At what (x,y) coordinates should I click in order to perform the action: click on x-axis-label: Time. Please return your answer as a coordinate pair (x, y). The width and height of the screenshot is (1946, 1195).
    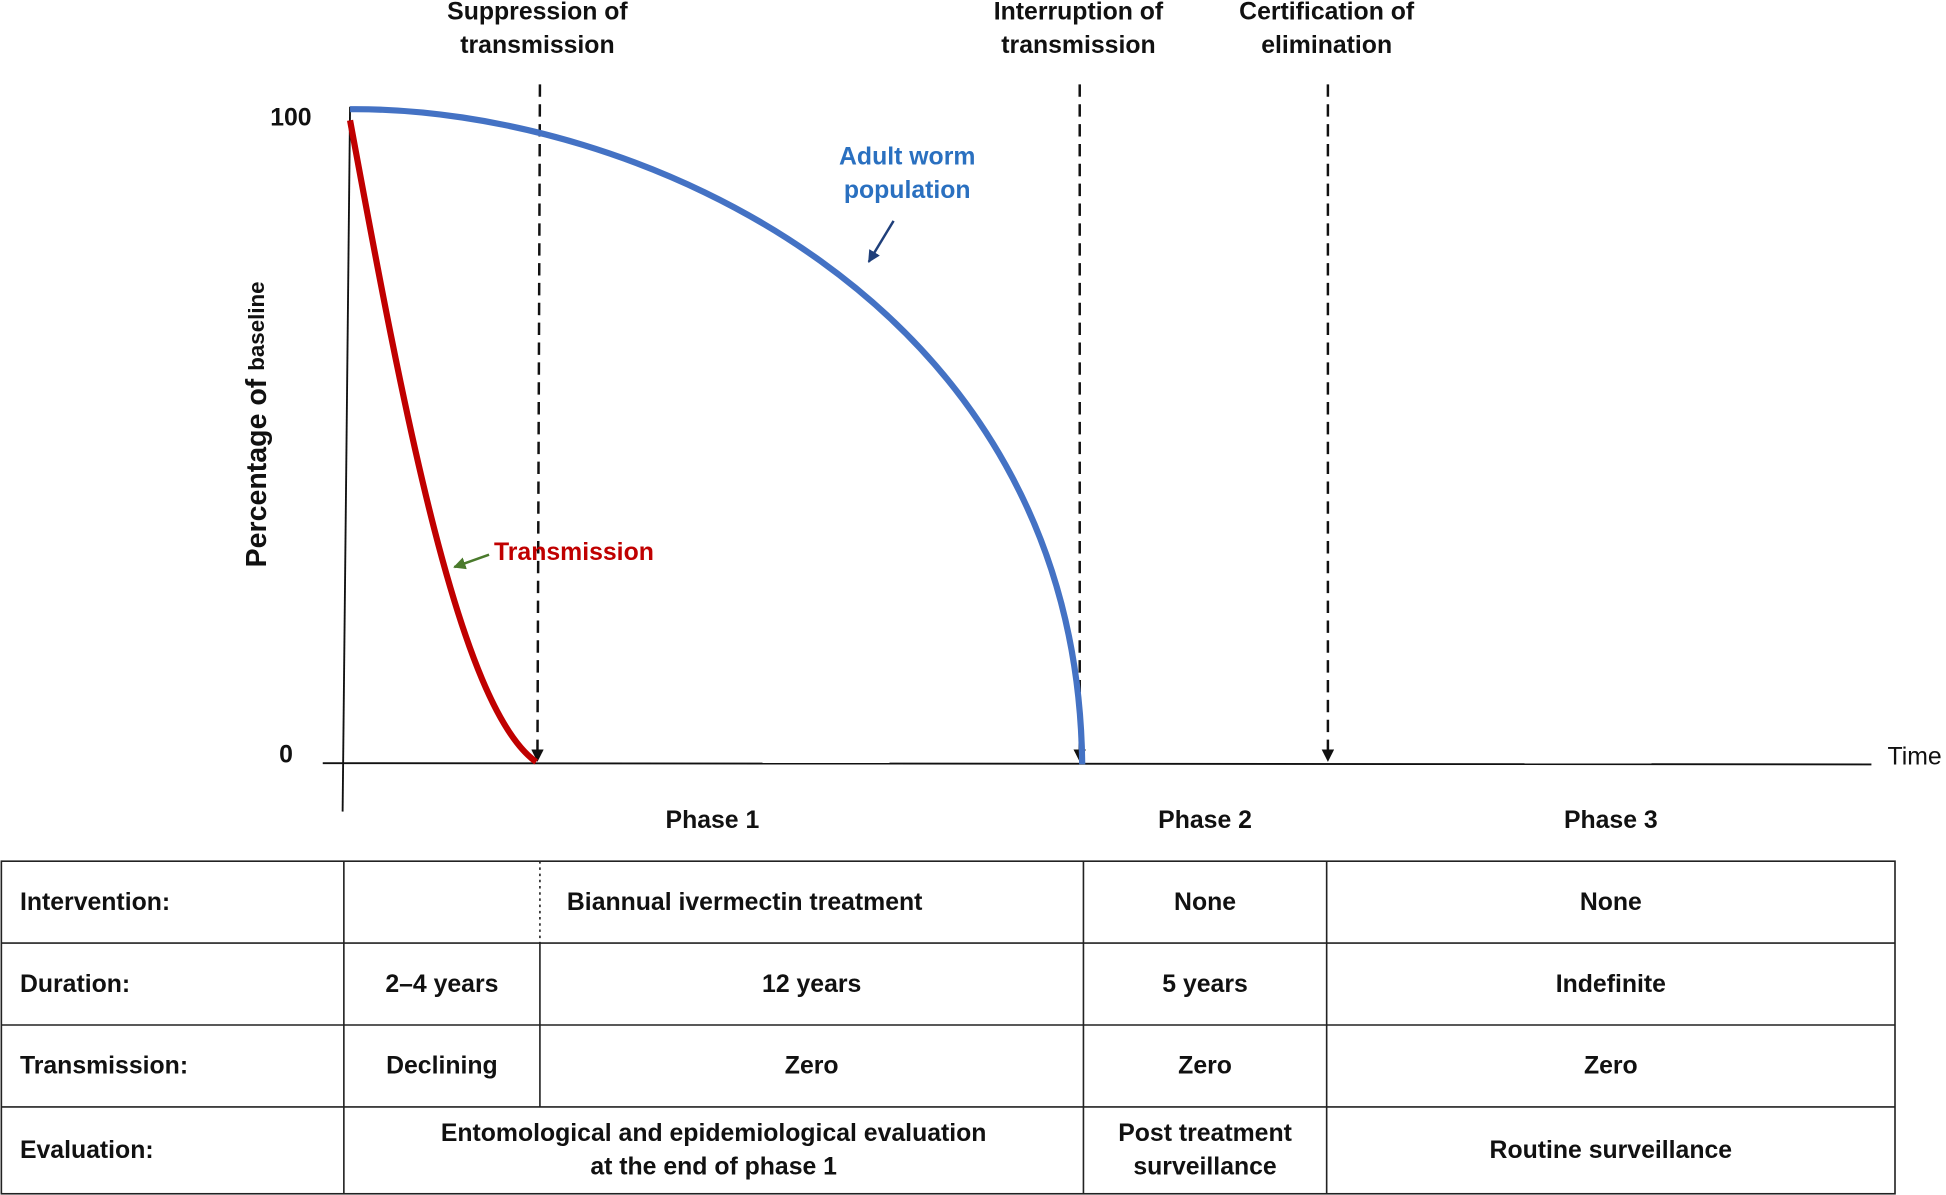
    Looking at the image, I should click on (1915, 757).